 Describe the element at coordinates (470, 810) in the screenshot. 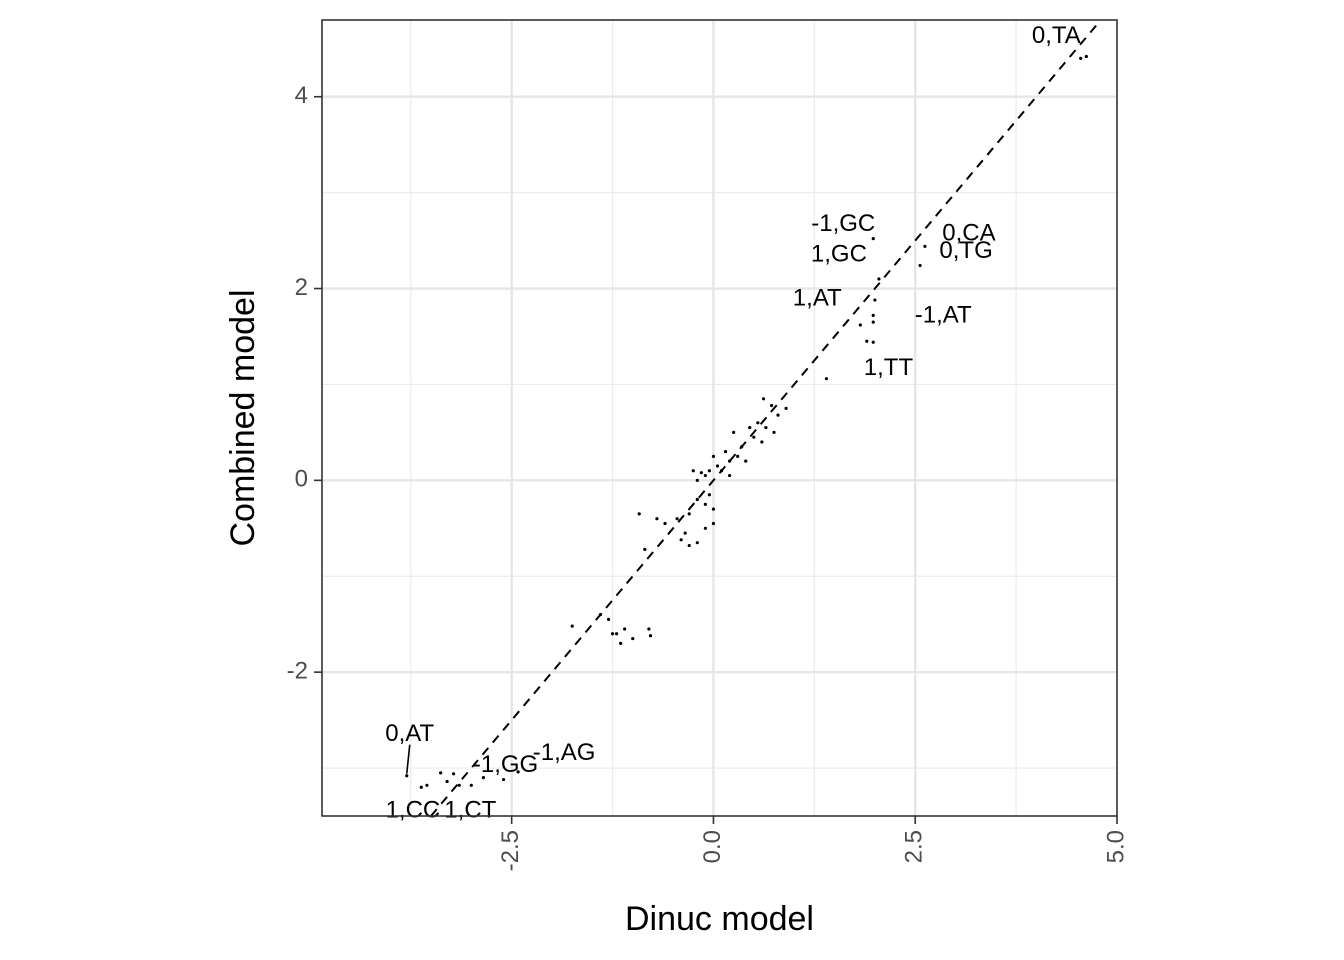

I see `point-label: 1,CT` at that location.